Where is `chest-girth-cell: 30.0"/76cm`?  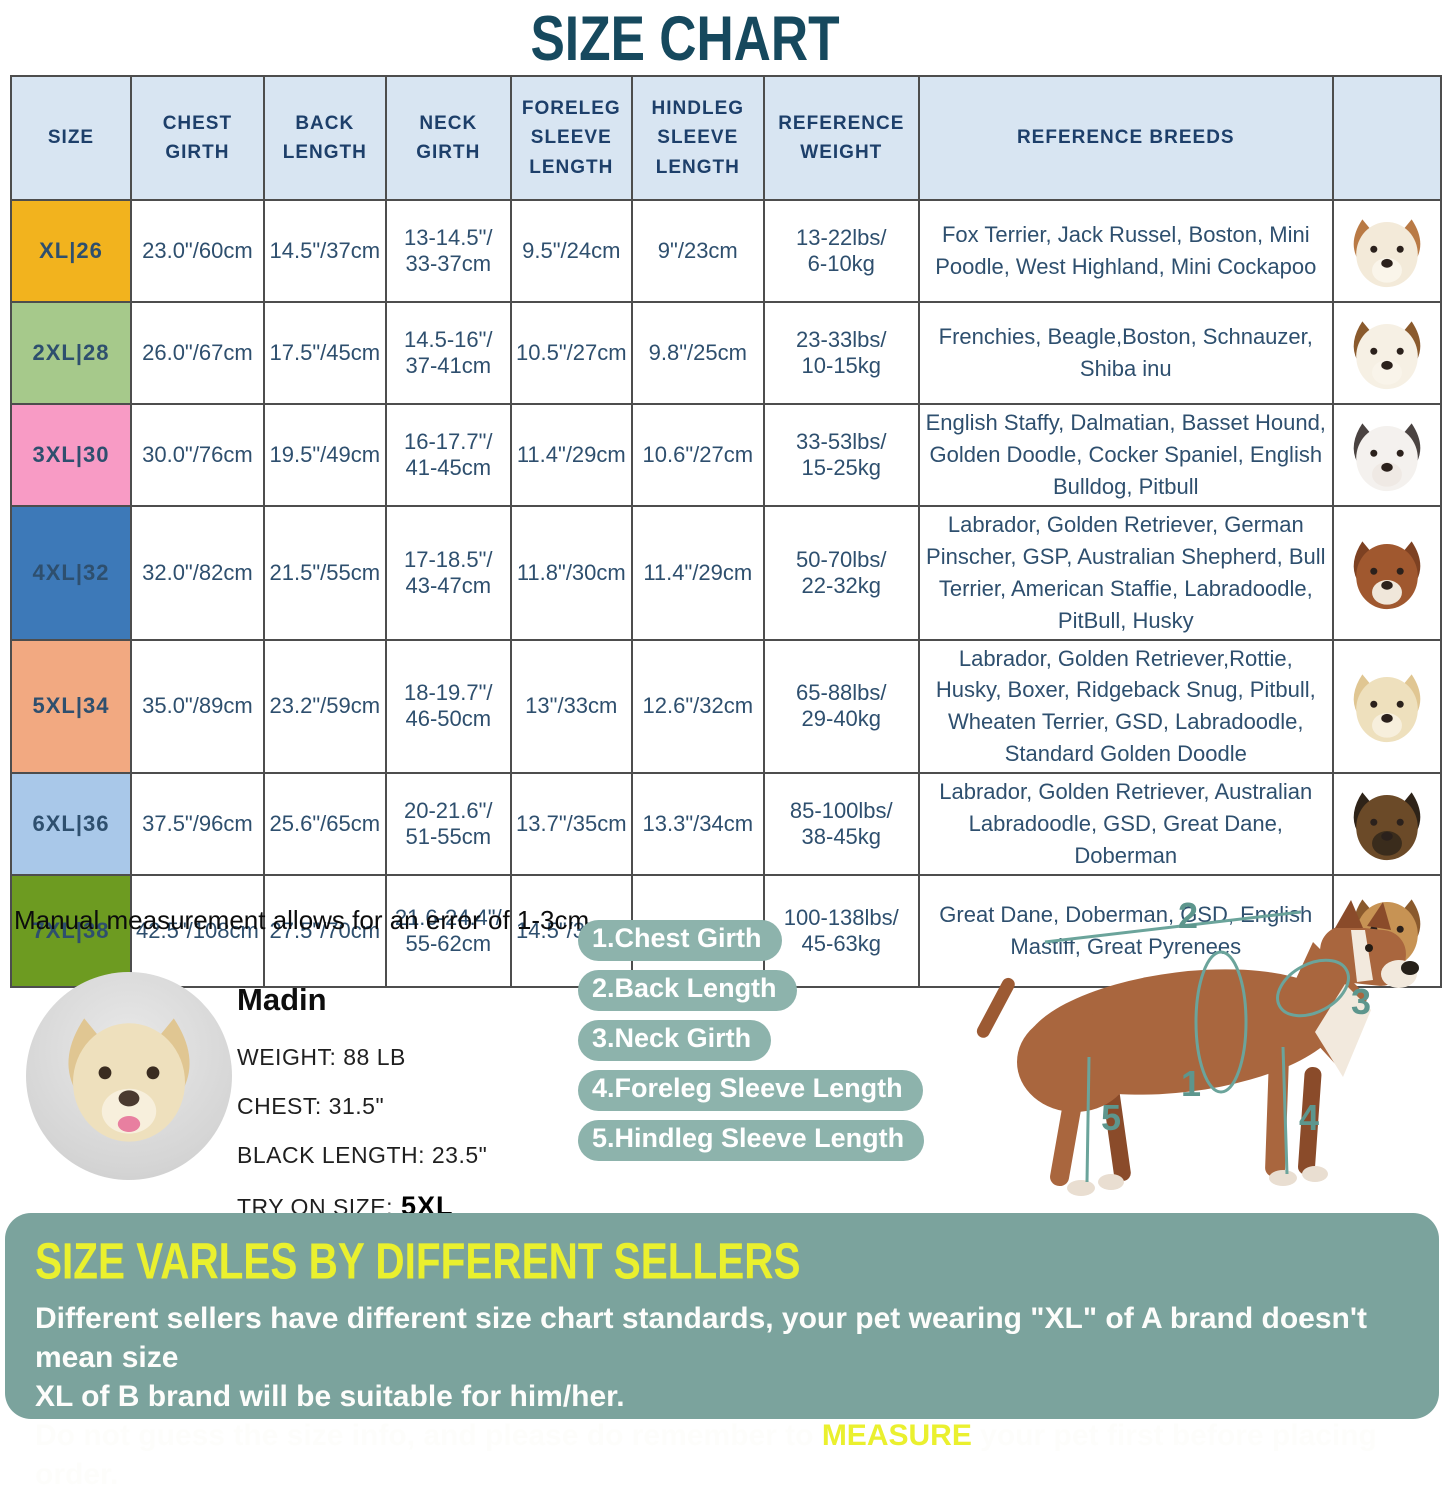
chest-girth-cell: 30.0"/76cm is located at coordinates (197, 455).